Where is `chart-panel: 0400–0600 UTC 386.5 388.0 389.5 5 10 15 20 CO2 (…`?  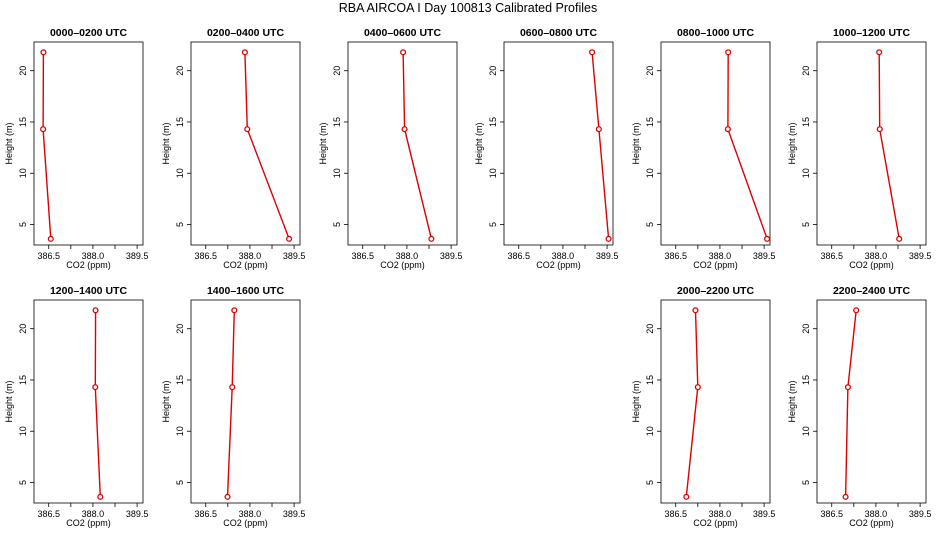 chart-panel: 0400–0600 UTC 386.5 388.0 389.5 5 10 15 20 CO2 (… is located at coordinates (390, 148).